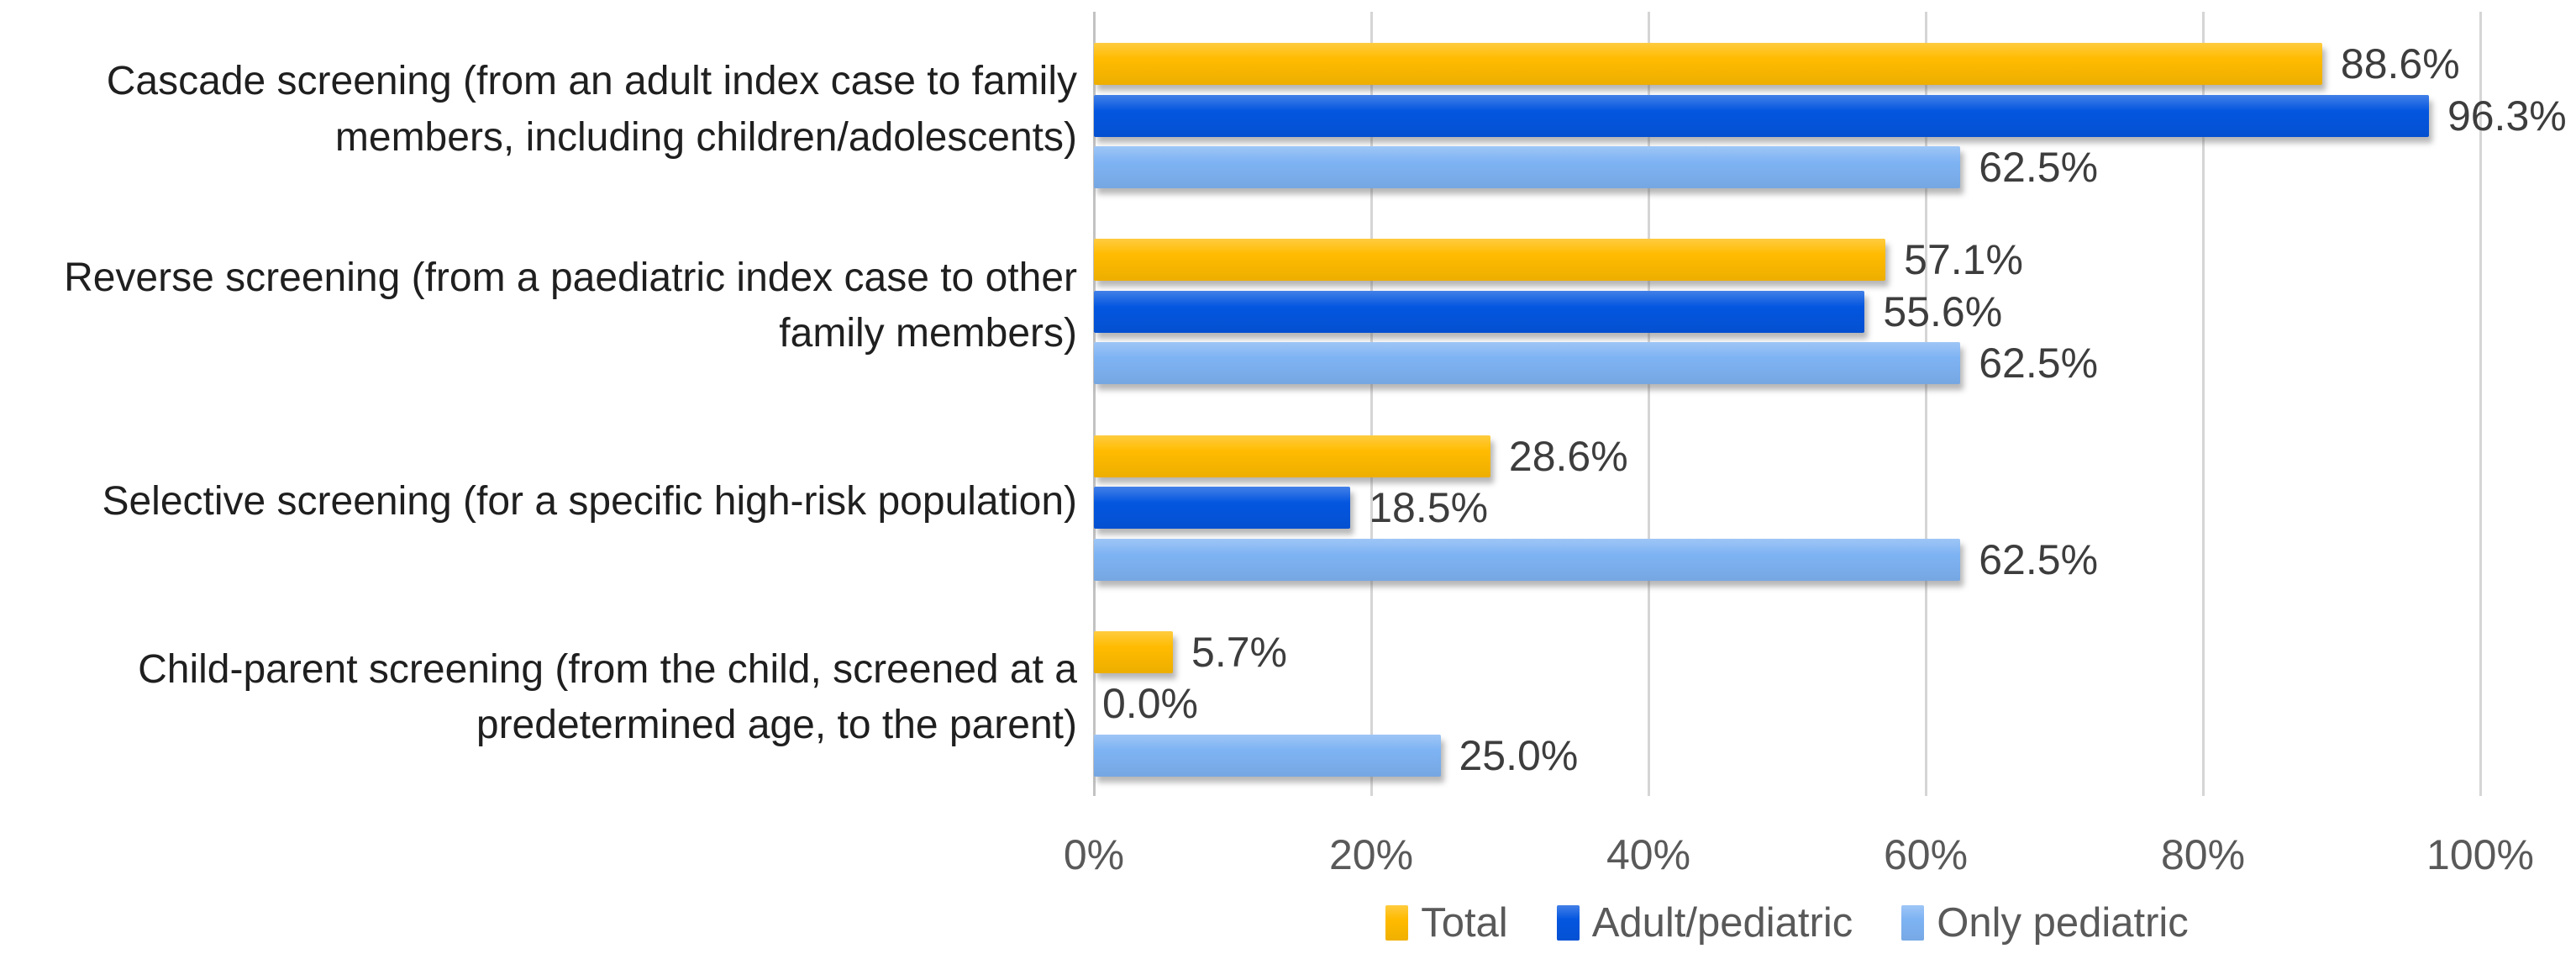 Image resolution: width=2576 pixels, height=975 pixels. Describe the element at coordinates (1150, 704) in the screenshot. I see `value-label: 0.0%` at that location.